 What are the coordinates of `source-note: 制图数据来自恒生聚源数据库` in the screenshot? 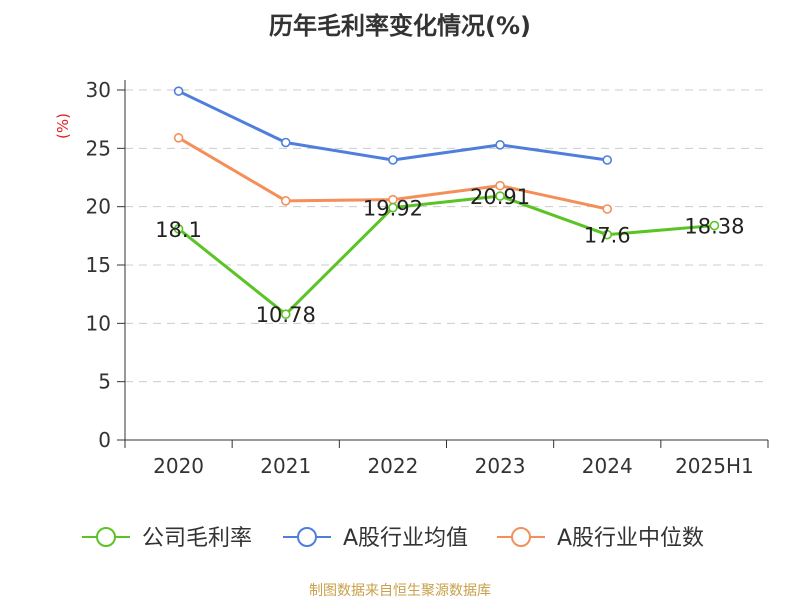 It's located at (400, 591).